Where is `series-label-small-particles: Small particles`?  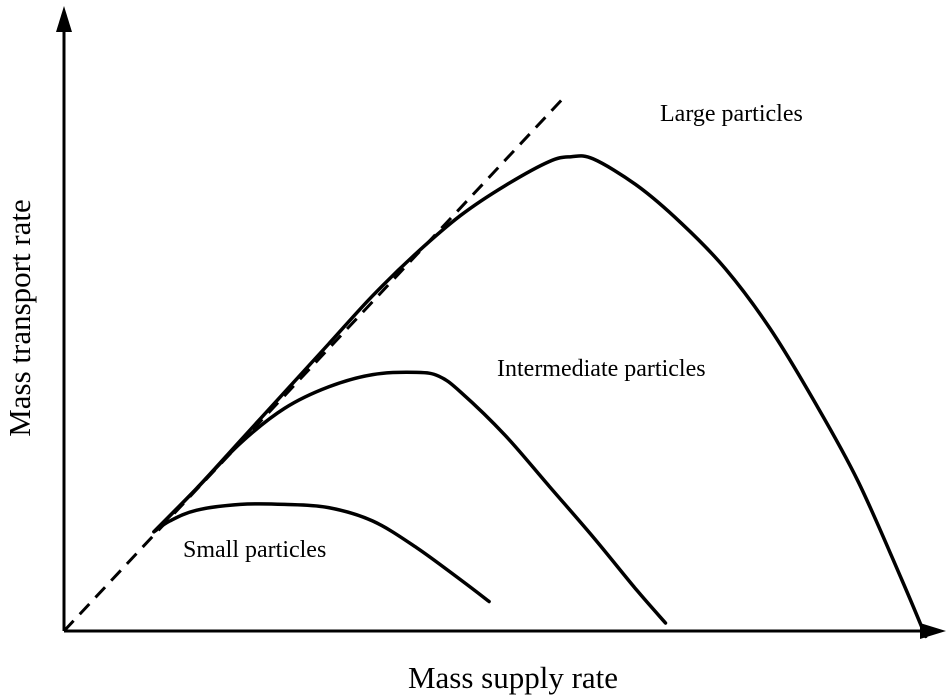 series-label-small-particles: Small particles is located at coordinates (254, 550).